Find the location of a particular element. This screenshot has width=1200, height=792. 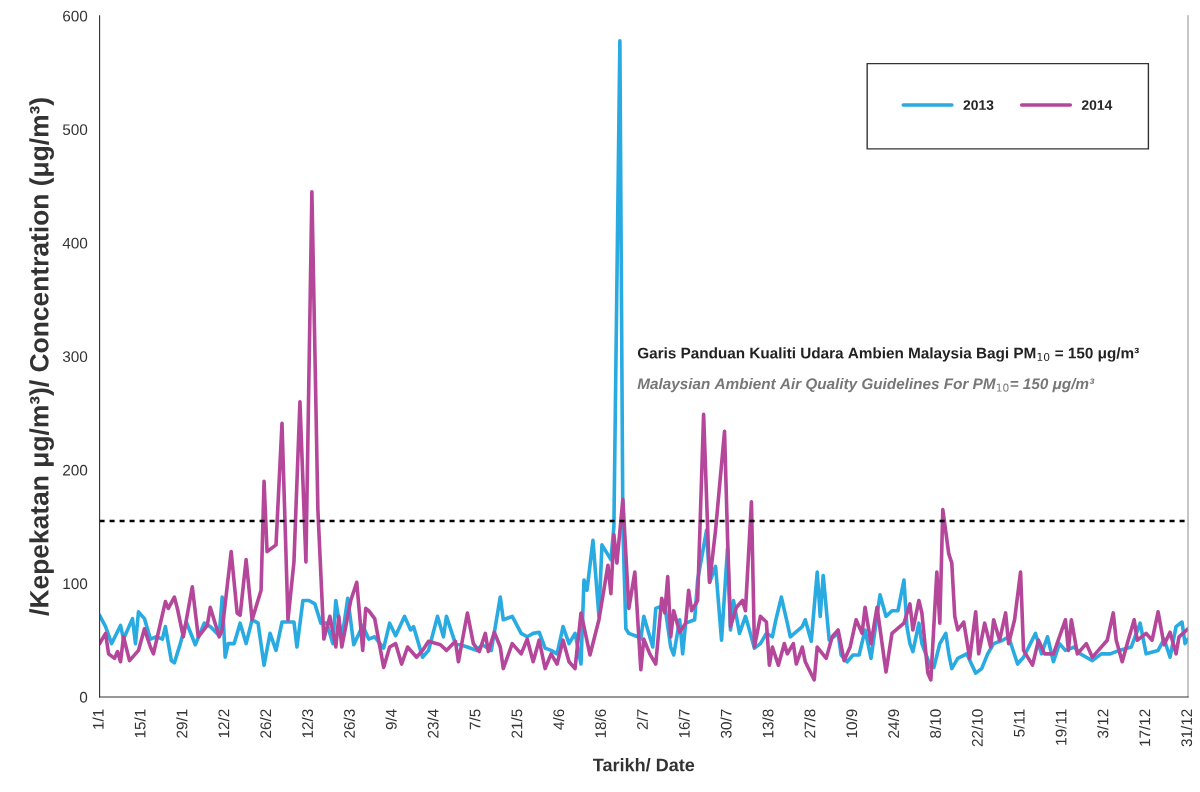

x-tick-label: 5/11 is located at coordinates (1019, 723).